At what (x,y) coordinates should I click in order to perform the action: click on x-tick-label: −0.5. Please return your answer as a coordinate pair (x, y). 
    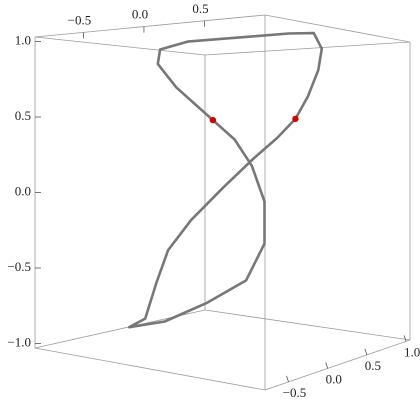
    Looking at the image, I should click on (80, 19).